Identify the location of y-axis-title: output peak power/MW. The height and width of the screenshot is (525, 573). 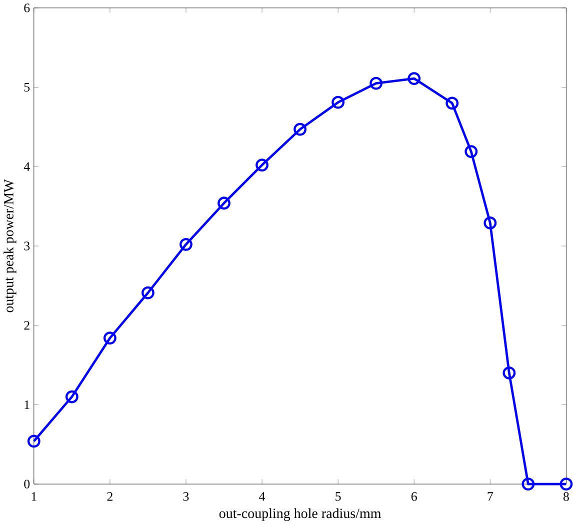
(10, 245).